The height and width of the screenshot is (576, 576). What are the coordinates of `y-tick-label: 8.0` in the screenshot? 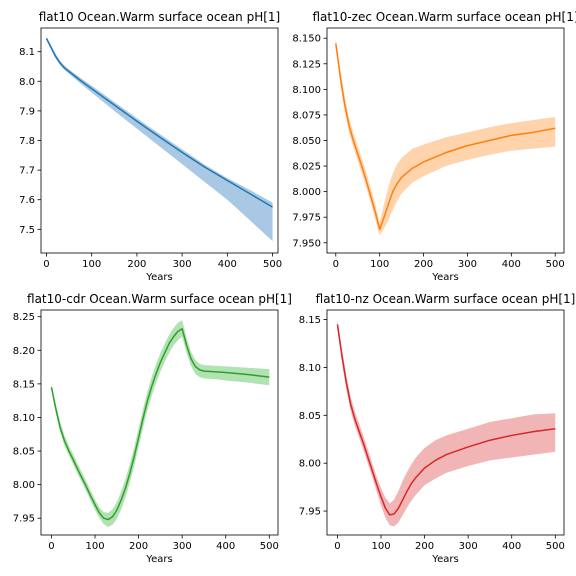 It's located at (27, 82).